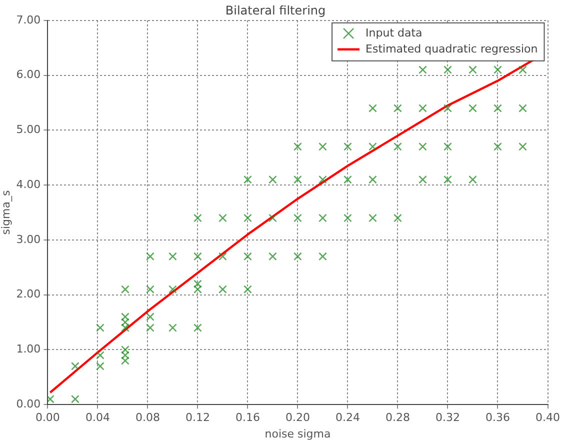 The width and height of the screenshot is (563, 441). What do you see at coordinates (28, 129) in the screenshot?
I see `y-tick-label: 5.00` at bounding box center [28, 129].